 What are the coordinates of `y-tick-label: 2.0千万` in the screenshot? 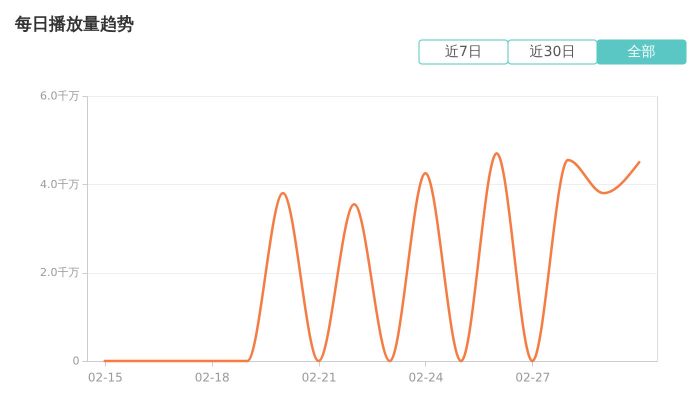 It's located at (60, 273).